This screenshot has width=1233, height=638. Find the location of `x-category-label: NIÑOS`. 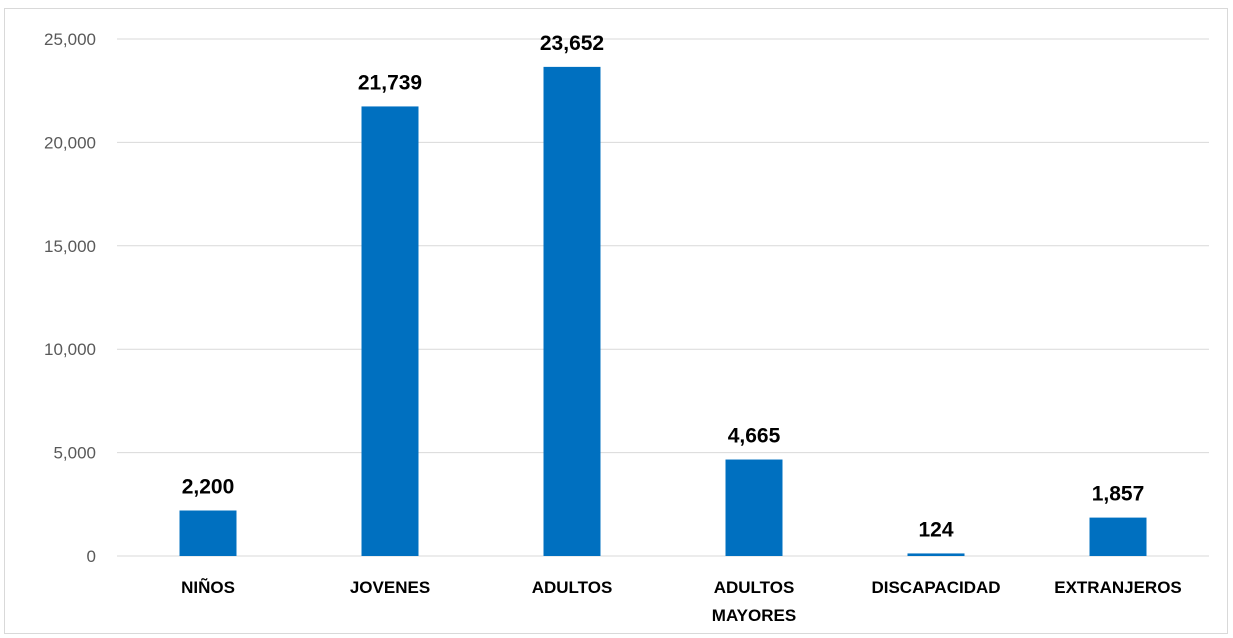

x-category-label: NIÑOS is located at coordinates (208, 587).